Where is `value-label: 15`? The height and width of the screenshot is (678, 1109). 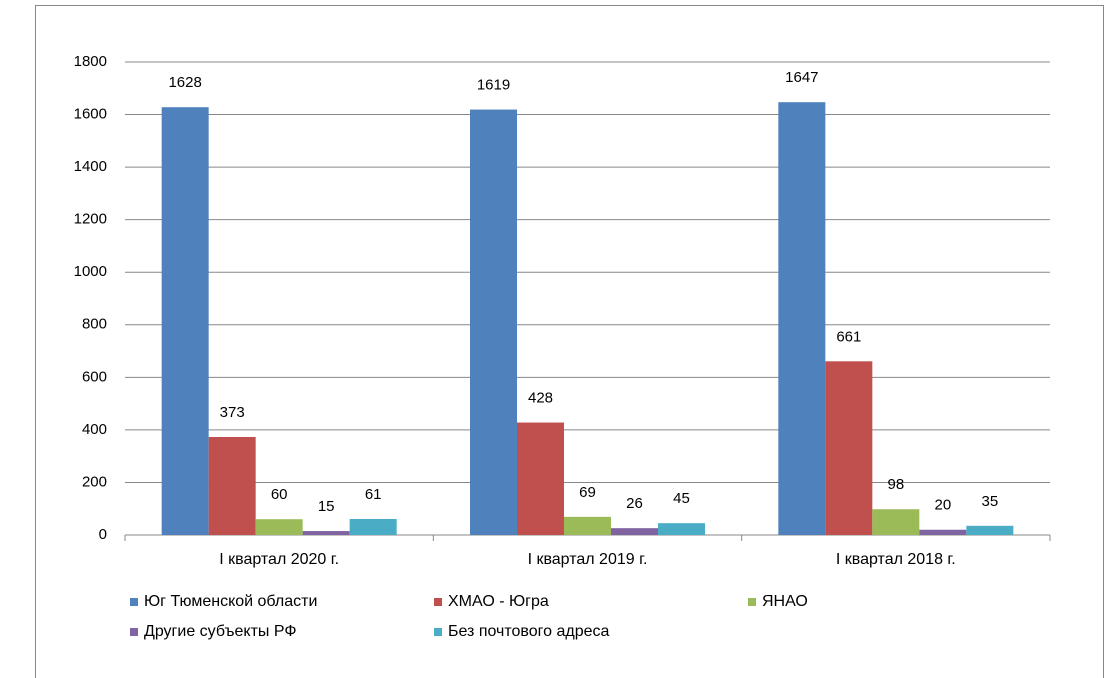 value-label: 15 is located at coordinates (326, 506).